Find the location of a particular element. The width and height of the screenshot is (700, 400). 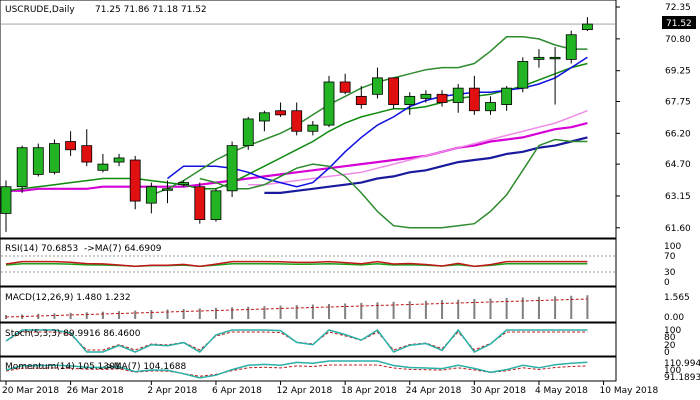

date-tick-label: 10 May 2018 is located at coordinates (629, 391).